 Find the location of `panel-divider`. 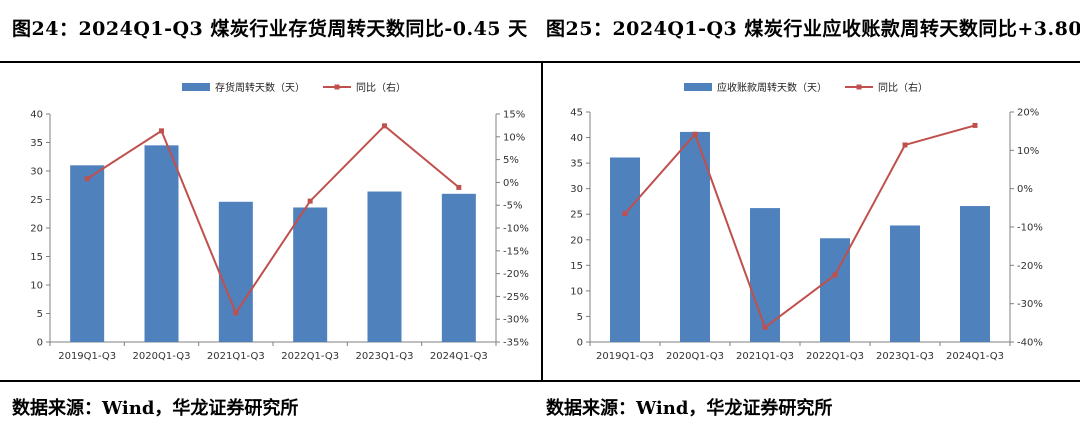

panel-divider is located at coordinates (542, 221).